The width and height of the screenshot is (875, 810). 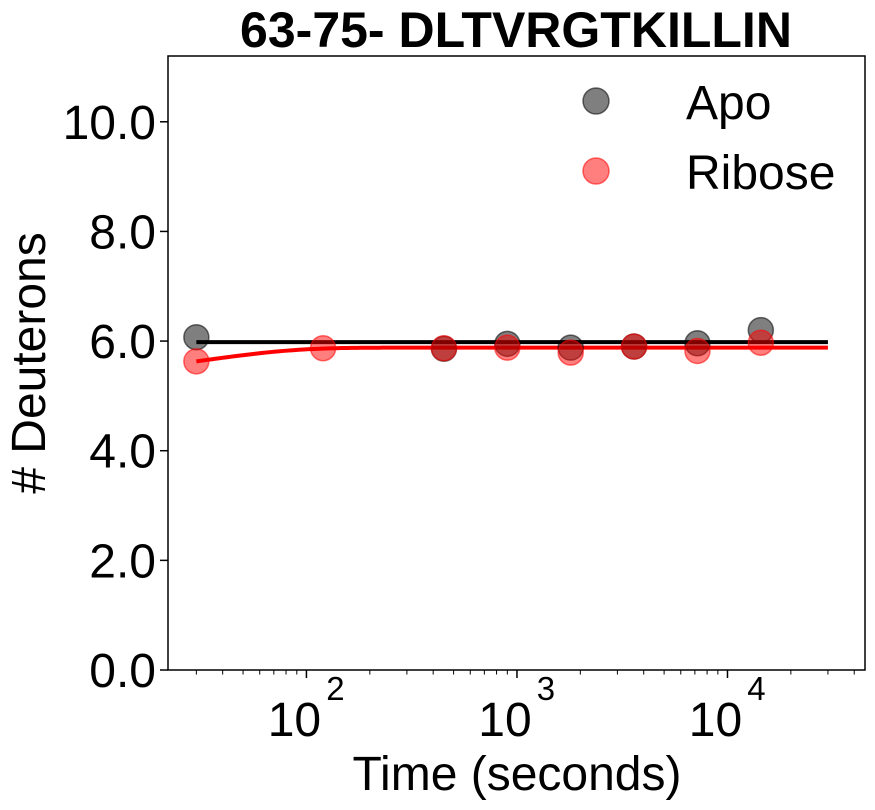 What do you see at coordinates (728, 103) in the screenshot?
I see `legend-label-apo: Apo` at bounding box center [728, 103].